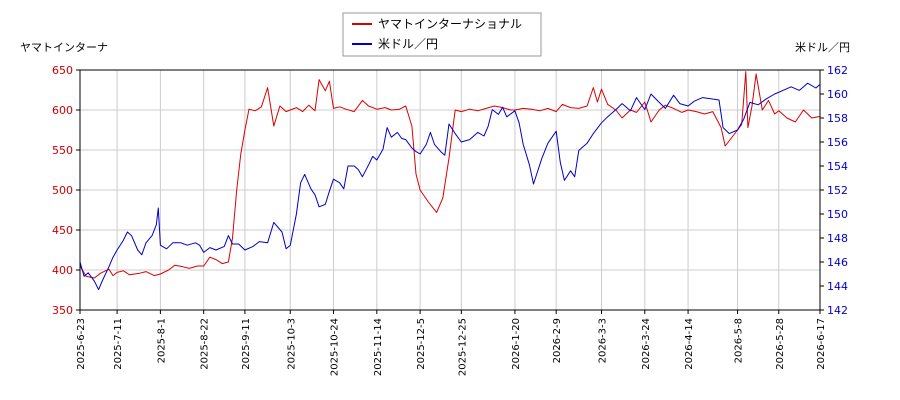  I want to click on left-tick-label: 400, so click(62, 270).